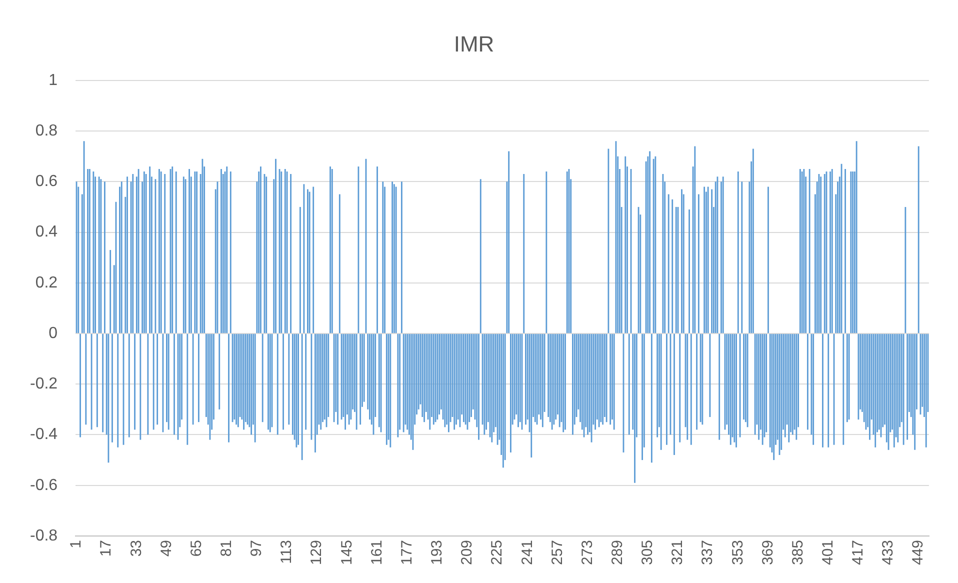 Image resolution: width=958 pixels, height=583 pixels. Describe the element at coordinates (707, 553) in the screenshot. I see `x-tick-label: 337` at that location.